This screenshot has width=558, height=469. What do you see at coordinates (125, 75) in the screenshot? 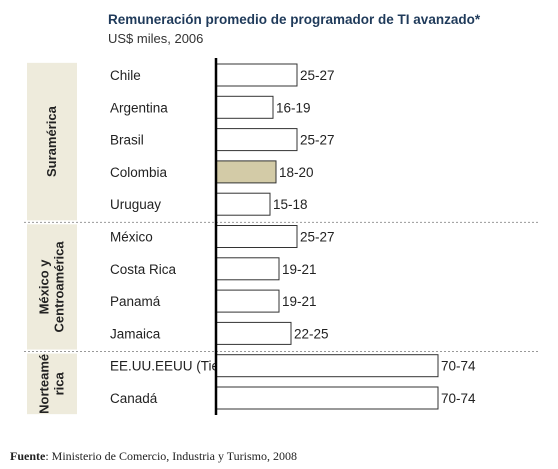
I see `category-label-0-0: Chile` at bounding box center [125, 75].